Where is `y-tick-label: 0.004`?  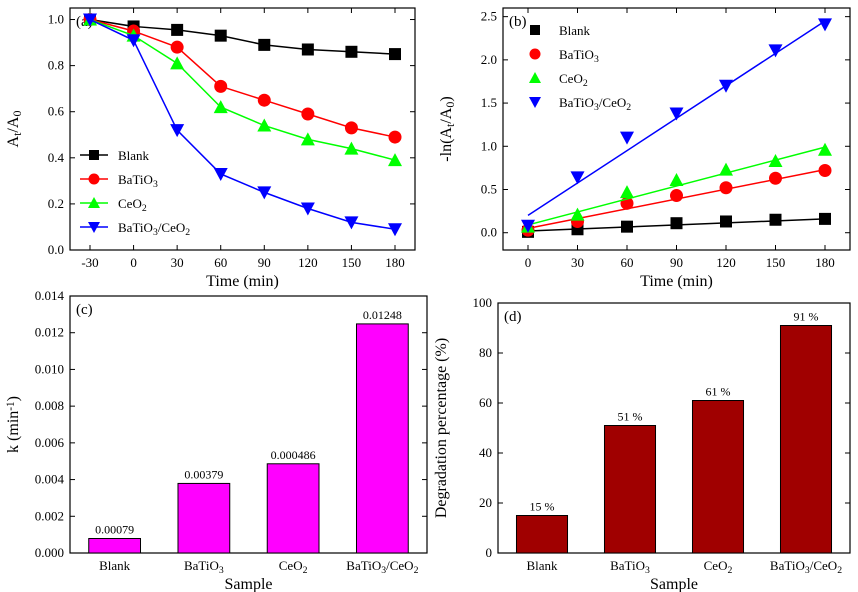 y-tick-label: 0.004 is located at coordinates (50, 479).